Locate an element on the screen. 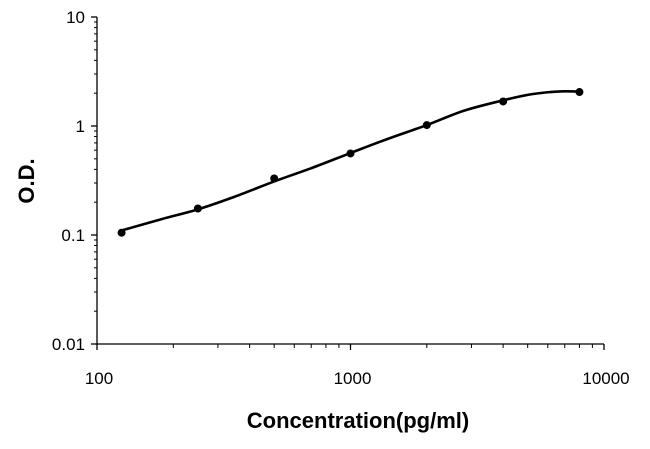  x-tick-label: 1000 is located at coordinates (353, 378).